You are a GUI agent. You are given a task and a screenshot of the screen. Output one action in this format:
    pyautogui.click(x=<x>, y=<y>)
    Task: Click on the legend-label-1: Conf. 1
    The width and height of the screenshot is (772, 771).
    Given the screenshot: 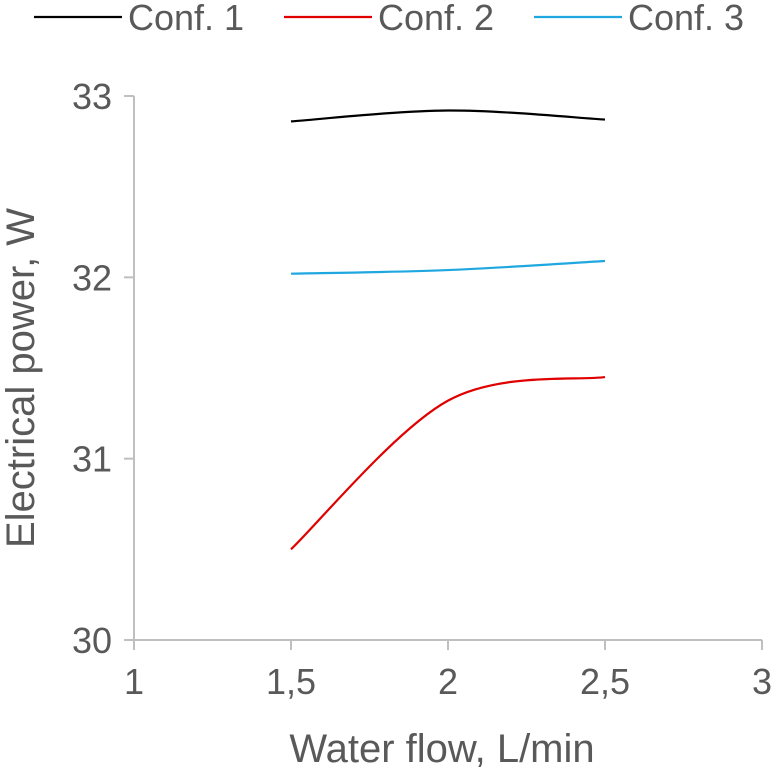 What is the action you would take?
    pyautogui.click(x=186, y=19)
    